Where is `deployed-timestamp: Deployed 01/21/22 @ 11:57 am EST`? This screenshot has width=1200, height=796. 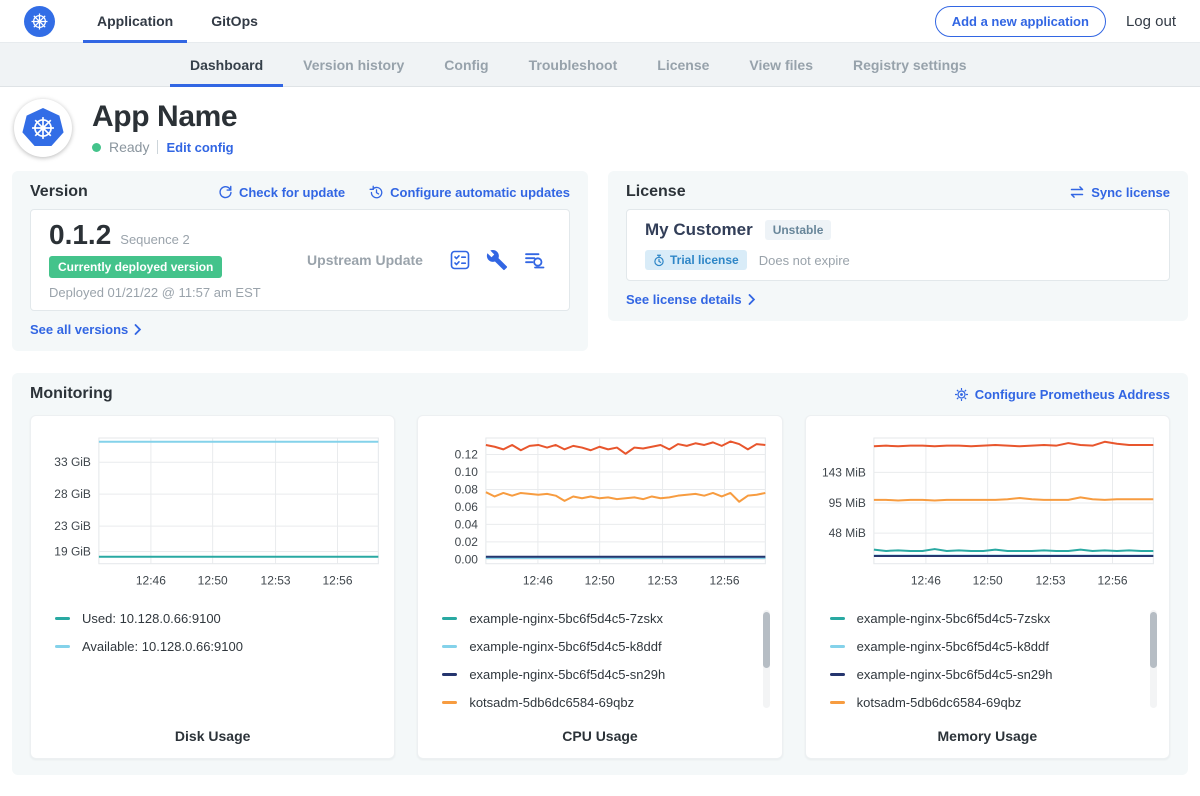 deployed-timestamp: Deployed 01/21/22 @ 11:57 am EST is located at coordinates (155, 292).